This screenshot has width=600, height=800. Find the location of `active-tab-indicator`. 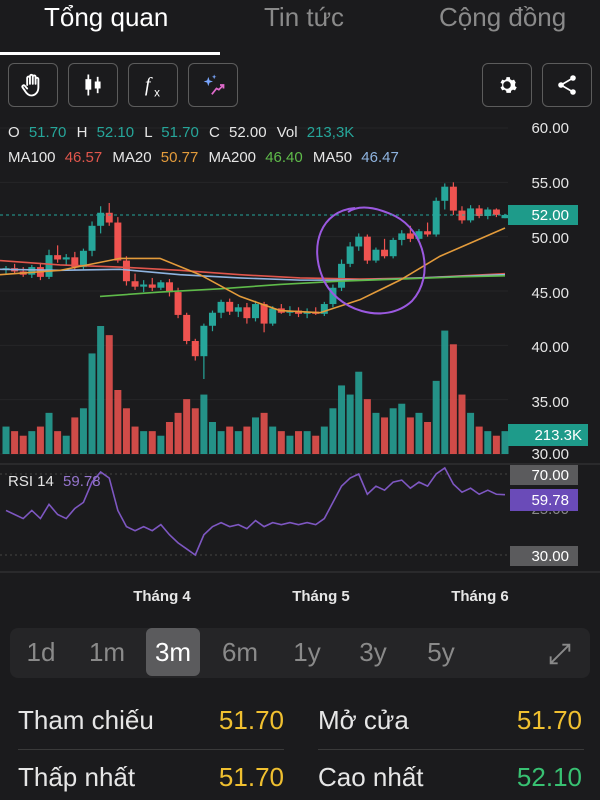

active-tab-indicator is located at coordinates (110, 53).